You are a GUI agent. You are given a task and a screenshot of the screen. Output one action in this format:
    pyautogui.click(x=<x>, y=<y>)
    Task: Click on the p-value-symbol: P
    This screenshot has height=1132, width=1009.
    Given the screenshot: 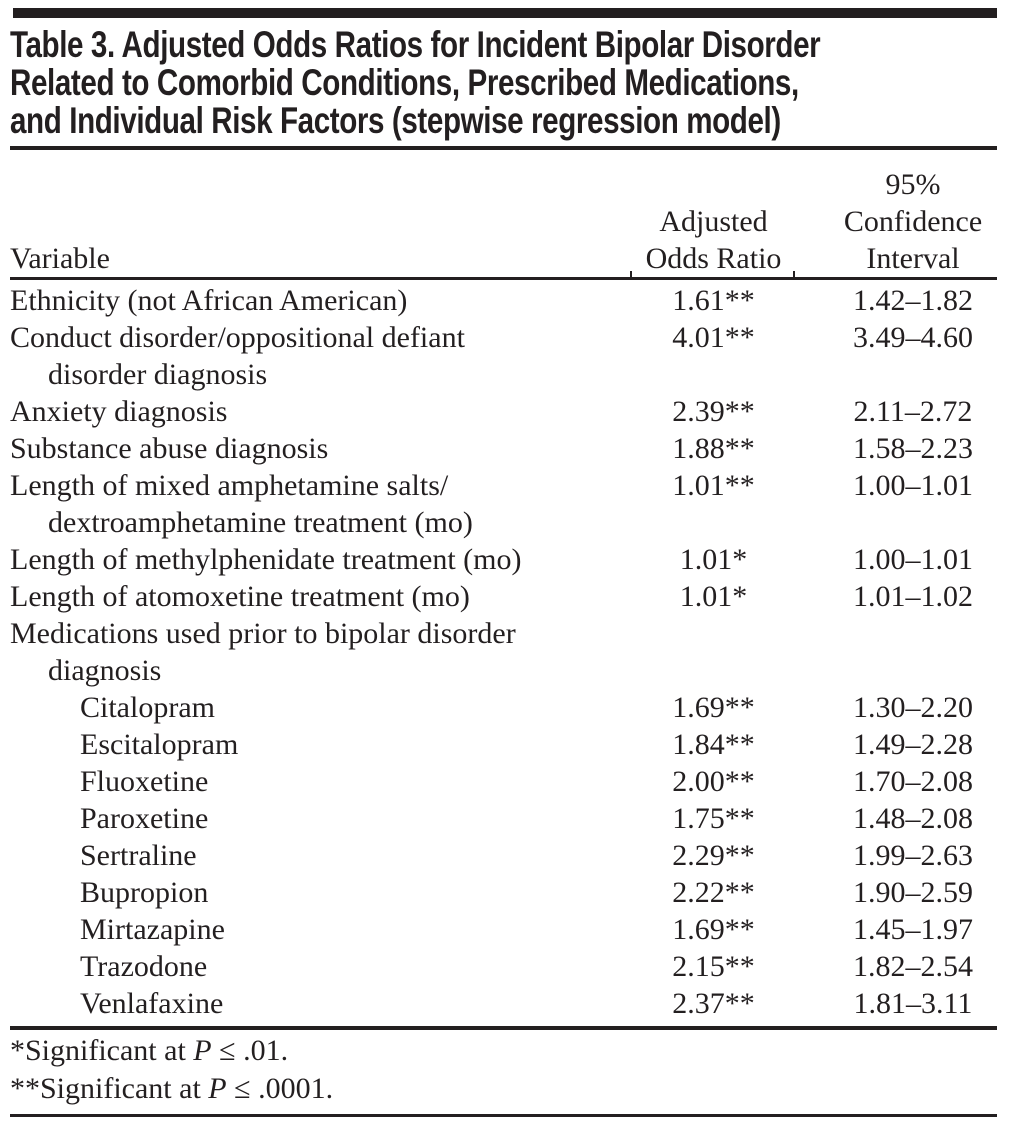 What is the action you would take?
    pyautogui.click(x=217, y=1088)
    